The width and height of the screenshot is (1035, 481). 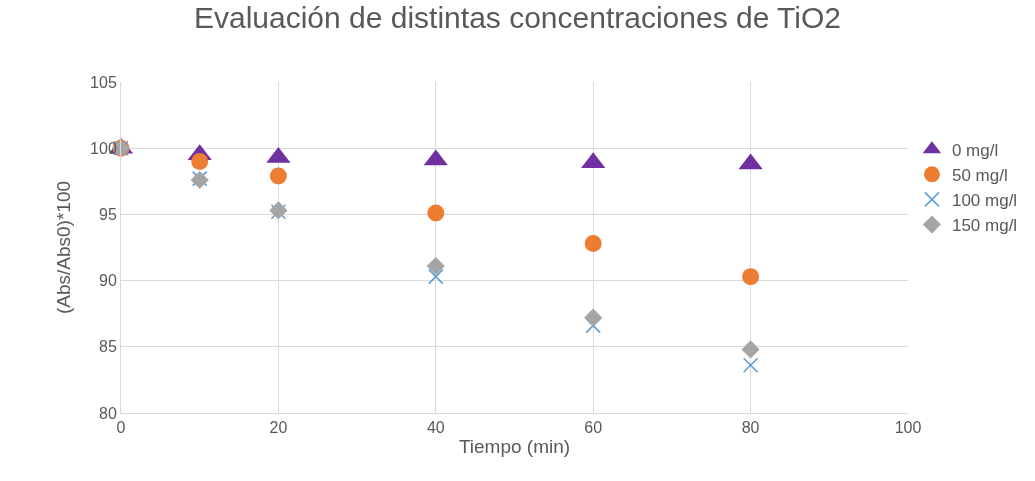 I want to click on legend-label: 150 mg/l, so click(x=984, y=226).